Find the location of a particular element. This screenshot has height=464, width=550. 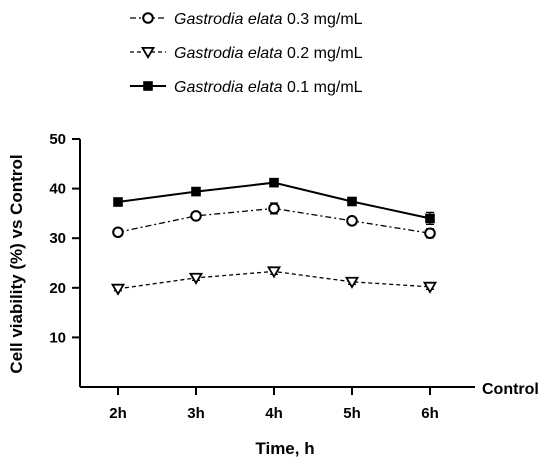

y-tick-label: 40 is located at coordinates (57, 189).